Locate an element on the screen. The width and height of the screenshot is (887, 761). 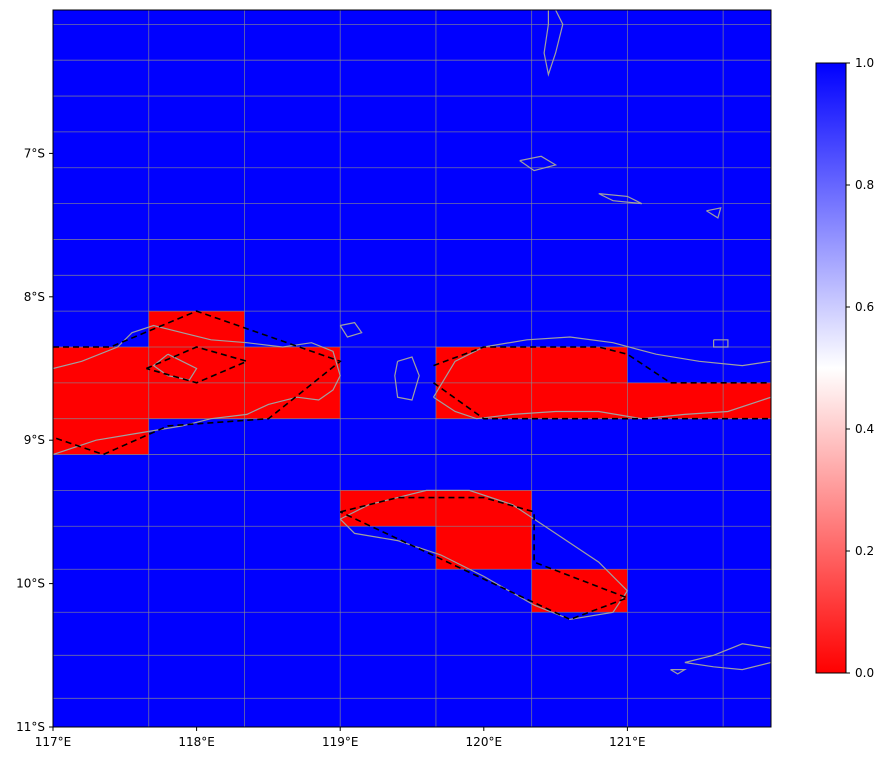
y-tick-label: 8°S is located at coordinates (34, 297).